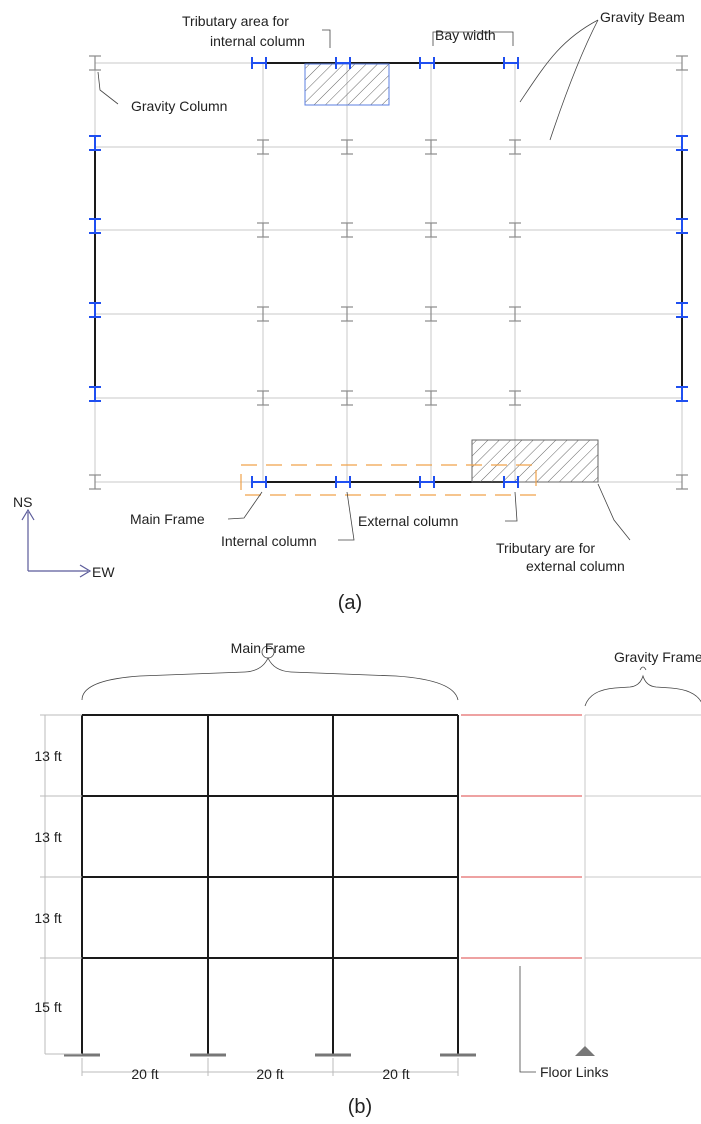  What do you see at coordinates (257, 41) in the screenshot?
I see `tributary-internal-label-line2: internal column` at bounding box center [257, 41].